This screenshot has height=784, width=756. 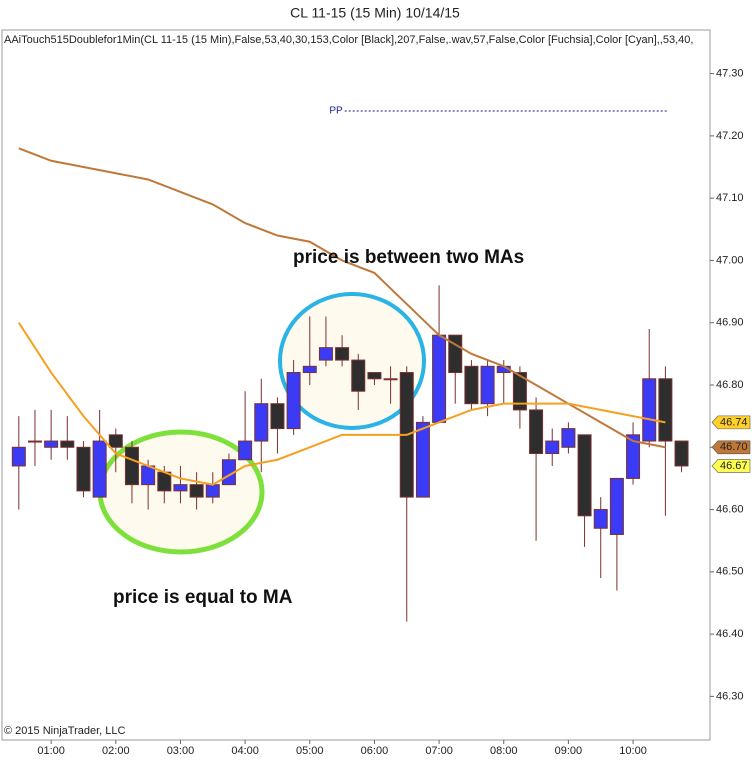 What do you see at coordinates (375, 13) in the screenshot?
I see `chart-title: CL 11-15 (15 Min) 10/14/15` at bounding box center [375, 13].